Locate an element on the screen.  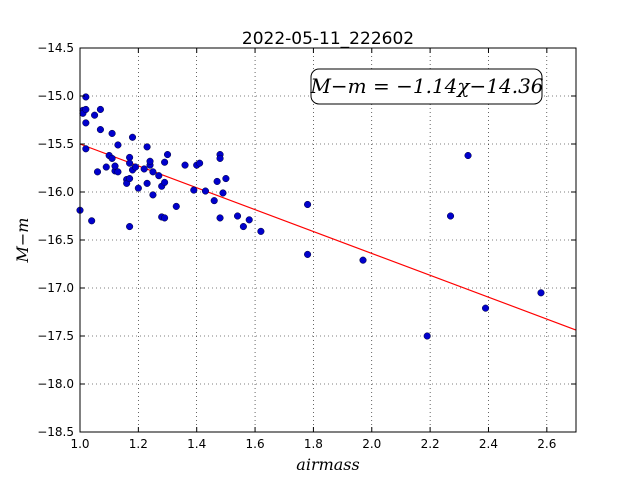
y-tick-label: −14.5 is located at coordinates (55, 48).